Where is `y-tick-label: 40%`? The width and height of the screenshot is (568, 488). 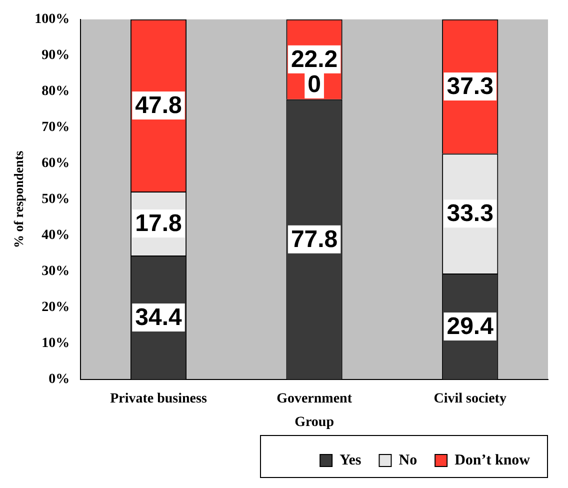 y-tick-label: 40% is located at coordinates (56, 236).